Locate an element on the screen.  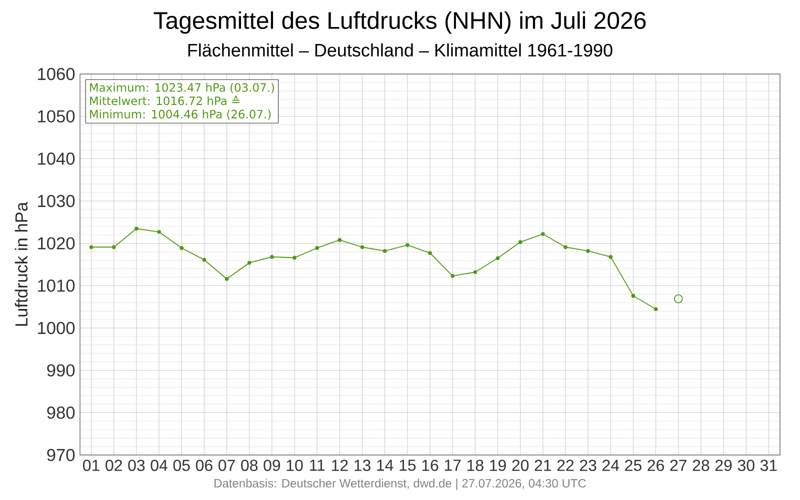
x-tick-label: 05 is located at coordinates (181, 466).